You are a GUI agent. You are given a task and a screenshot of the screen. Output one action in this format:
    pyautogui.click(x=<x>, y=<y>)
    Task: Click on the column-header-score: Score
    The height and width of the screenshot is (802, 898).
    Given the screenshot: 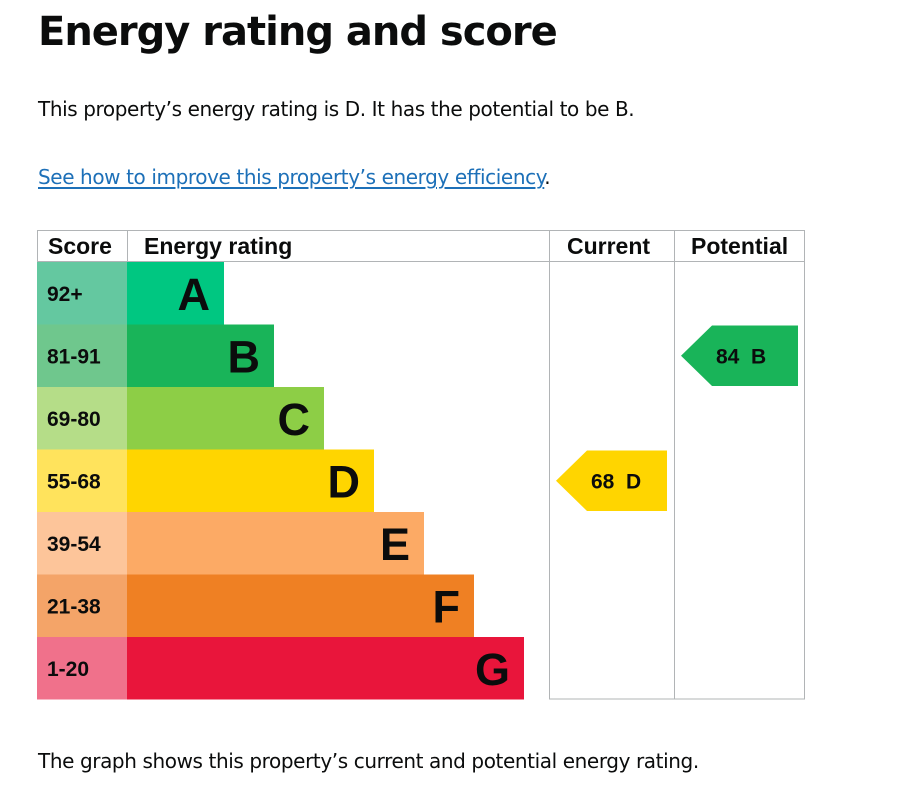 What is the action you would take?
    pyautogui.click(x=80, y=246)
    